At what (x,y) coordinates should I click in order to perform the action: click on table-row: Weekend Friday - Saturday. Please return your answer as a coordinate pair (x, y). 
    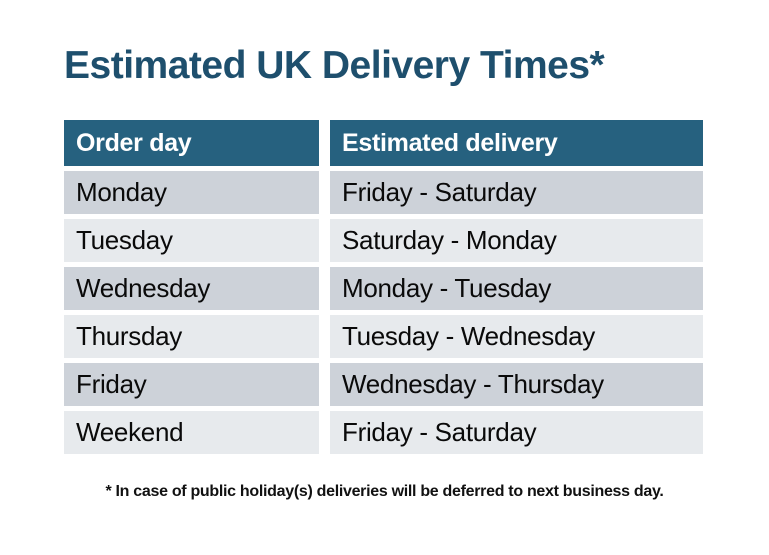
    Looking at the image, I should click on (383, 432).